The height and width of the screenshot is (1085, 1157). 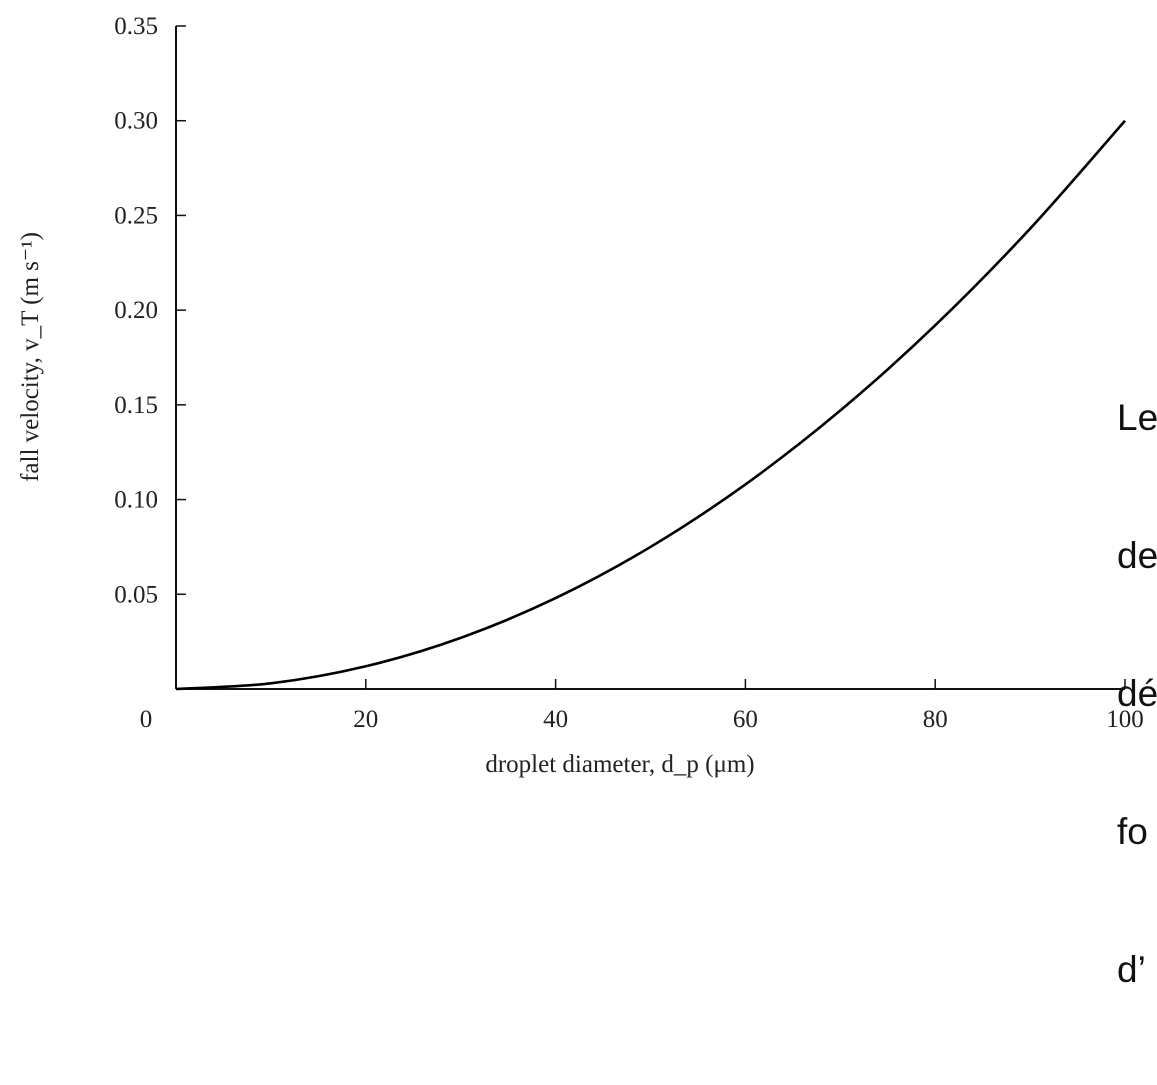 What do you see at coordinates (136, 405) in the screenshot?
I see `y-tick-label: 0.15` at bounding box center [136, 405].